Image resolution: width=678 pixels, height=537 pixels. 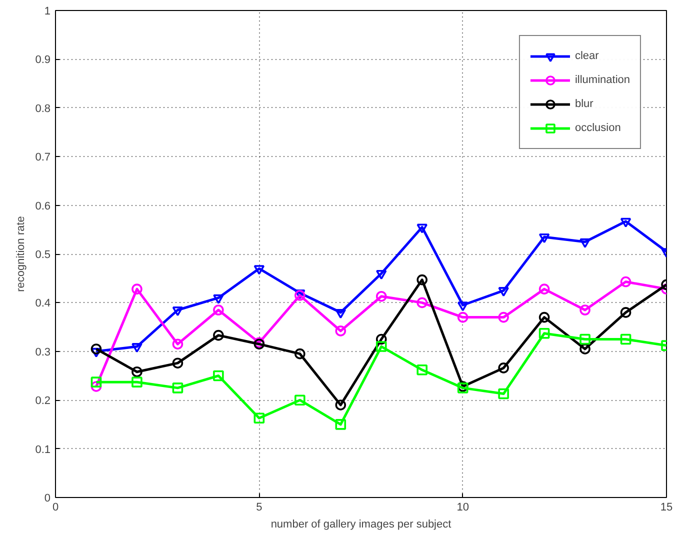 I want to click on x-axis-title: number of gallery images per subject, so click(x=361, y=524).